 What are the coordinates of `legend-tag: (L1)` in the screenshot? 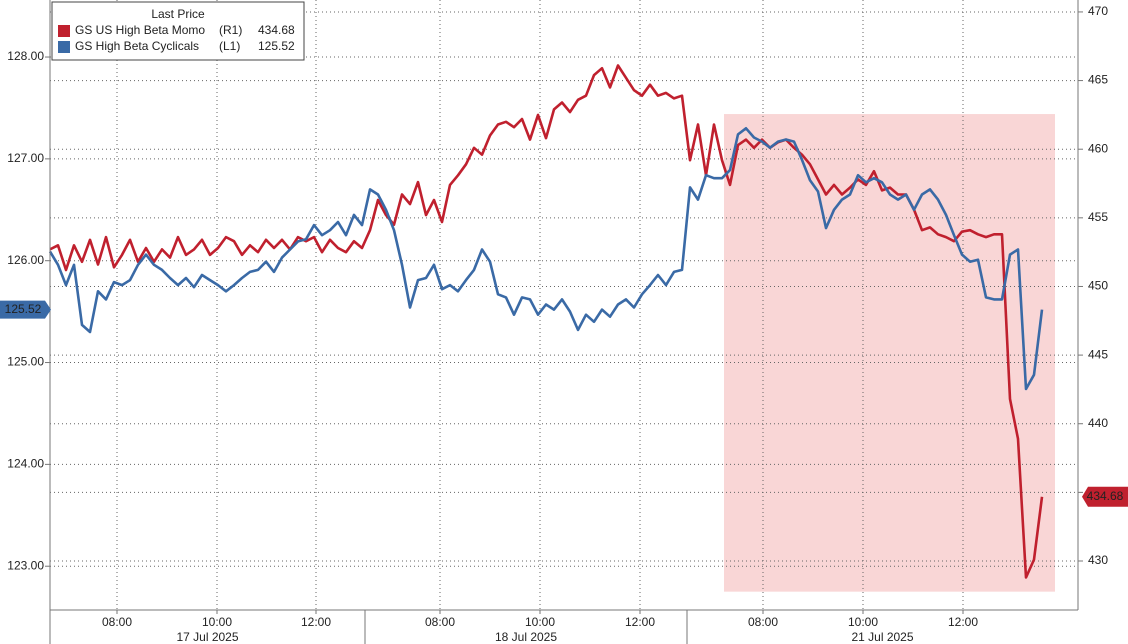 It's located at (229, 46).